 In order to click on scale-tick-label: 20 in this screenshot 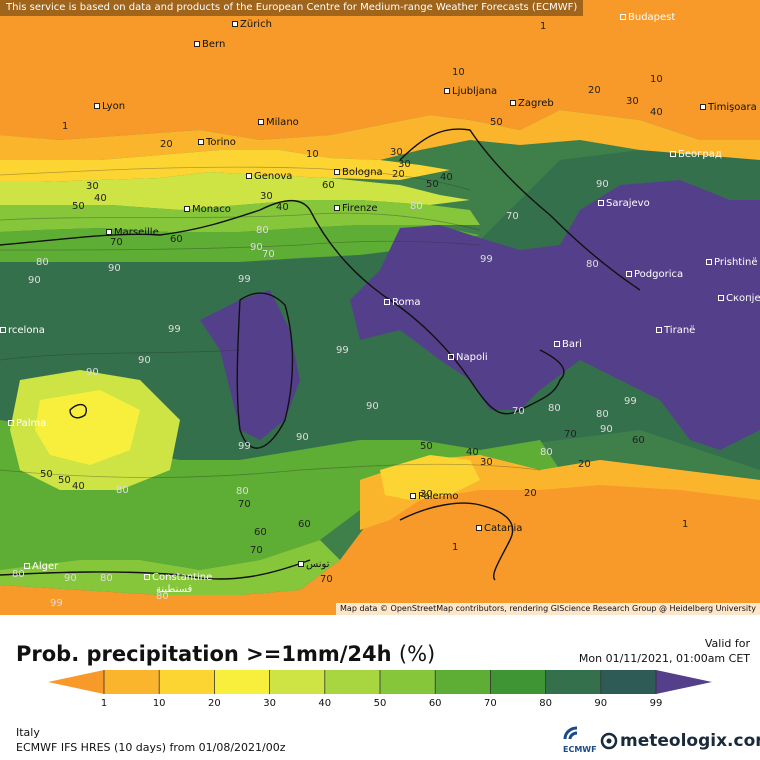, I will do `click(214, 703)`.